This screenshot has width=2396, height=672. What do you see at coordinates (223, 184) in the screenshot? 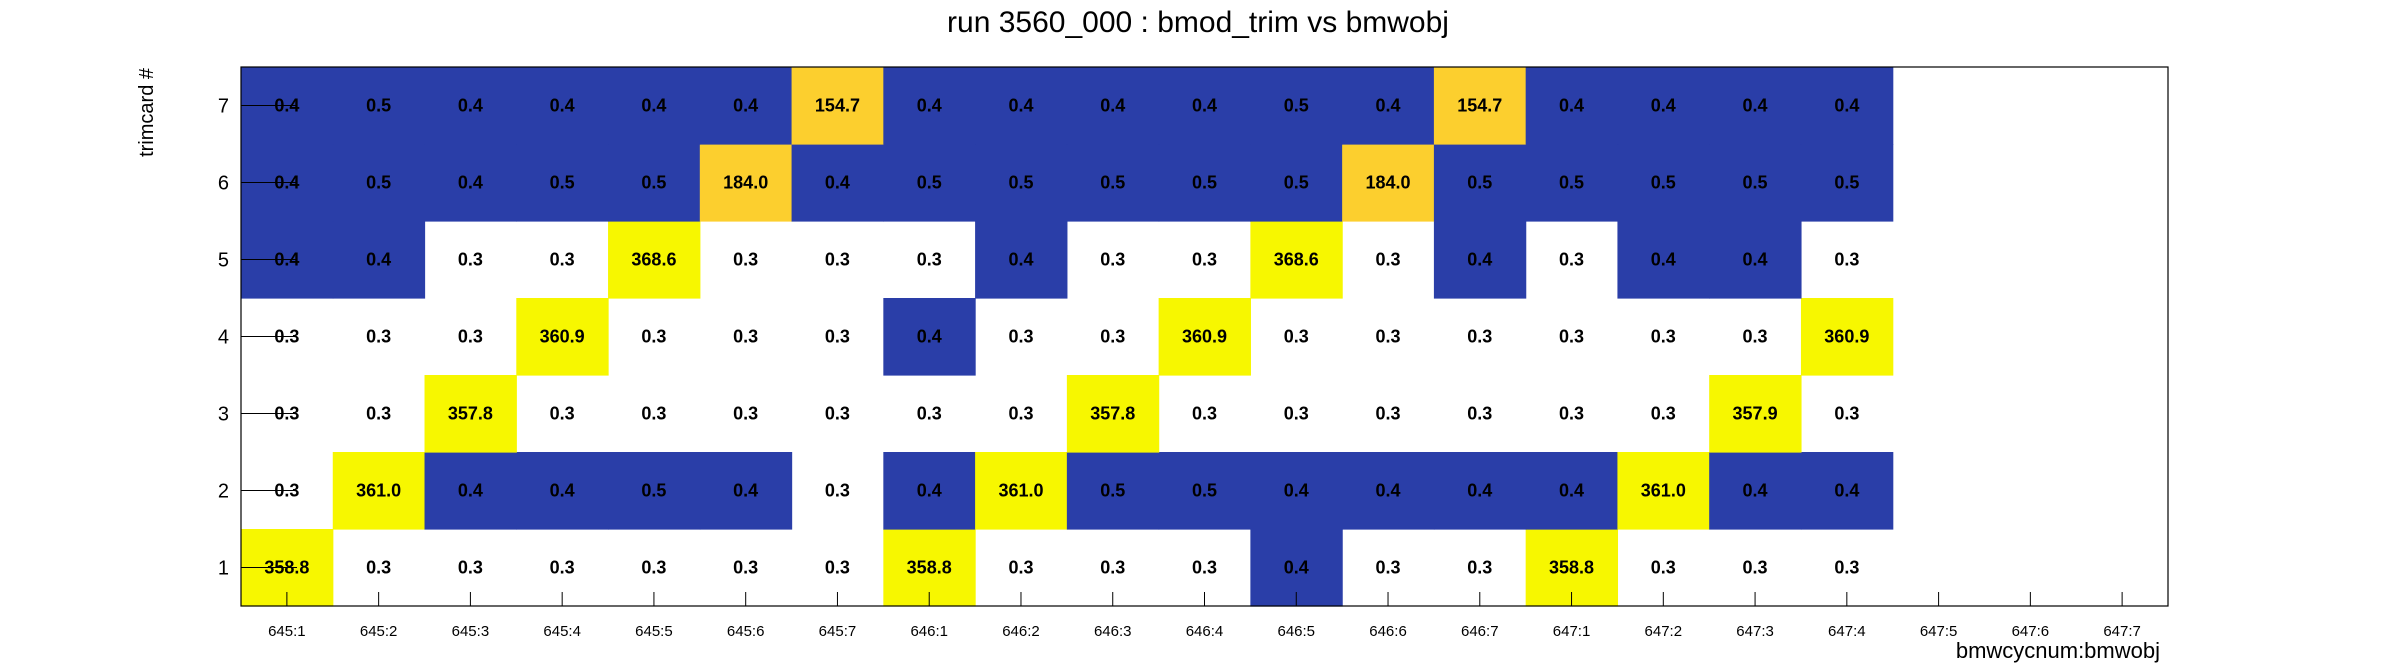
I see `y-tick-label: 6` at bounding box center [223, 184].